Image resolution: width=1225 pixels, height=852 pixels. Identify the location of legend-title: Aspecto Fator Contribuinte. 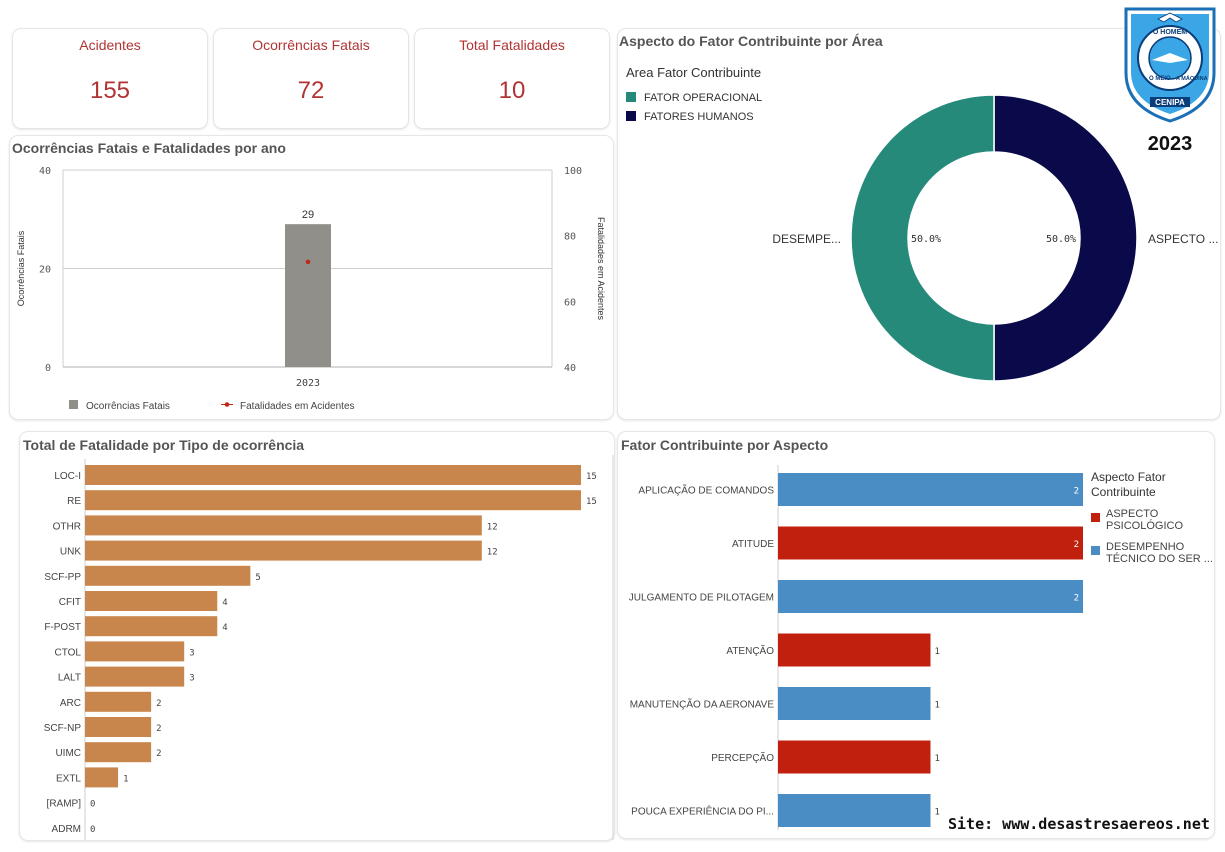
(1128, 484).